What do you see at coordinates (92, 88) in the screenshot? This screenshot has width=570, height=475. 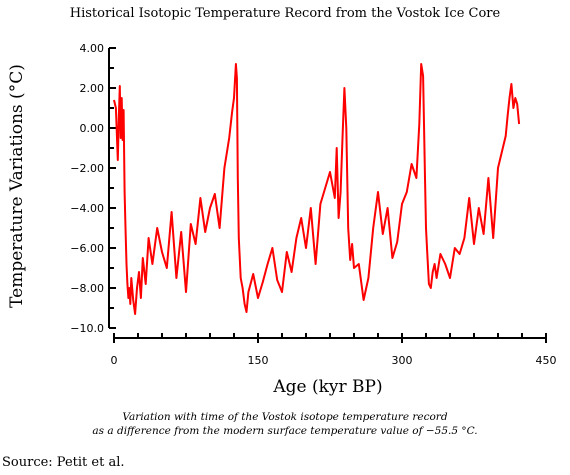 I see `y-tick-label: 2.00` at bounding box center [92, 88].